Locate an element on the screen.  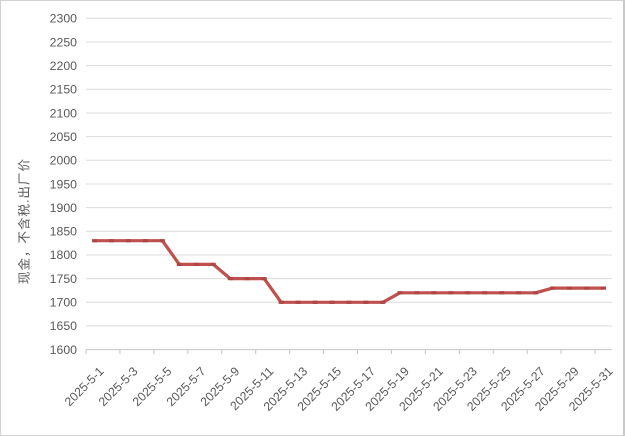
y-tick-label: 1850 is located at coordinates (64, 232).